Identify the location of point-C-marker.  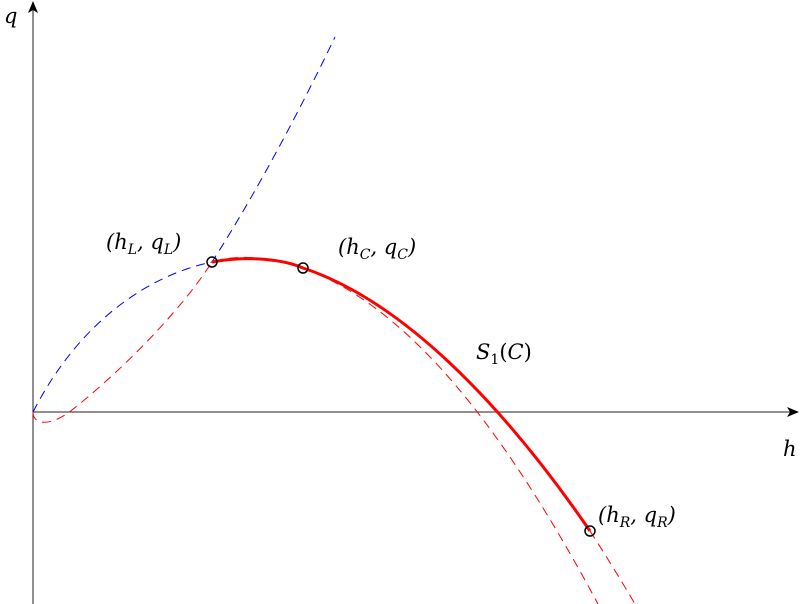
(303, 268).